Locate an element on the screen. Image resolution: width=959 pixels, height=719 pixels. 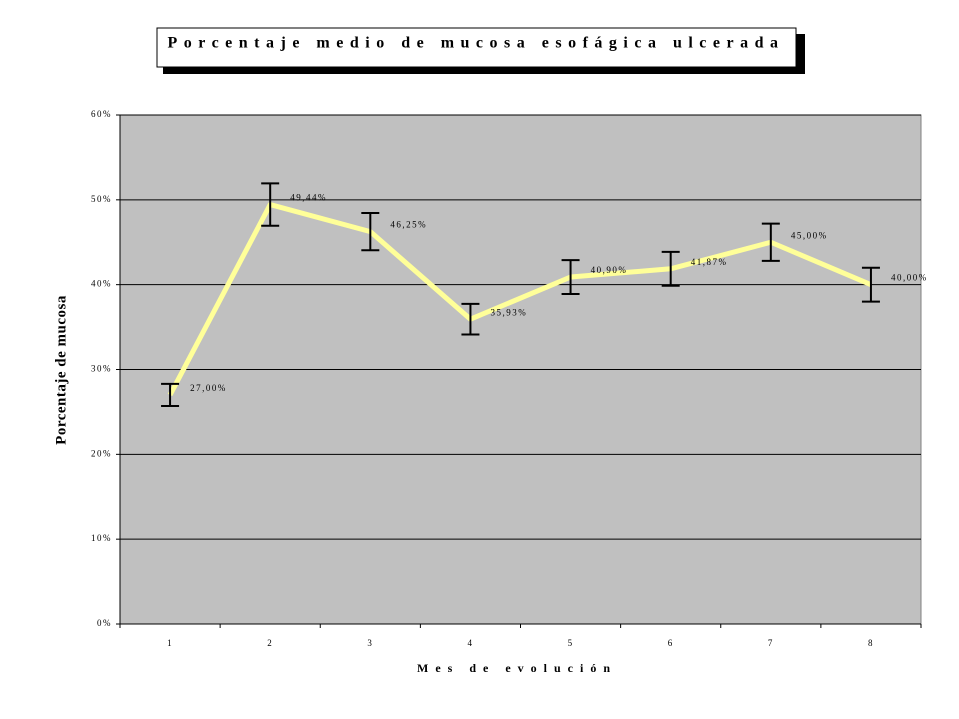
data-label: 45,00% is located at coordinates (809, 235).